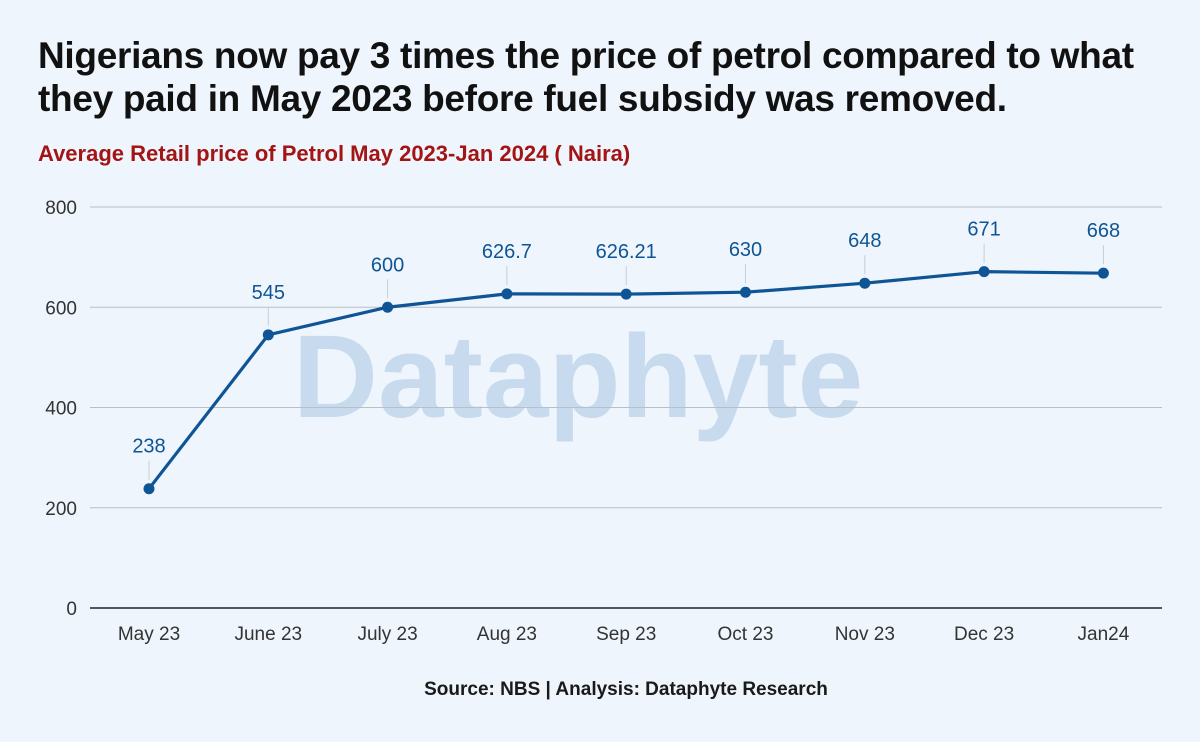 This screenshot has height=742, width=1200. Describe the element at coordinates (387, 634) in the screenshot. I see `x-tick-label: July 23` at that location.